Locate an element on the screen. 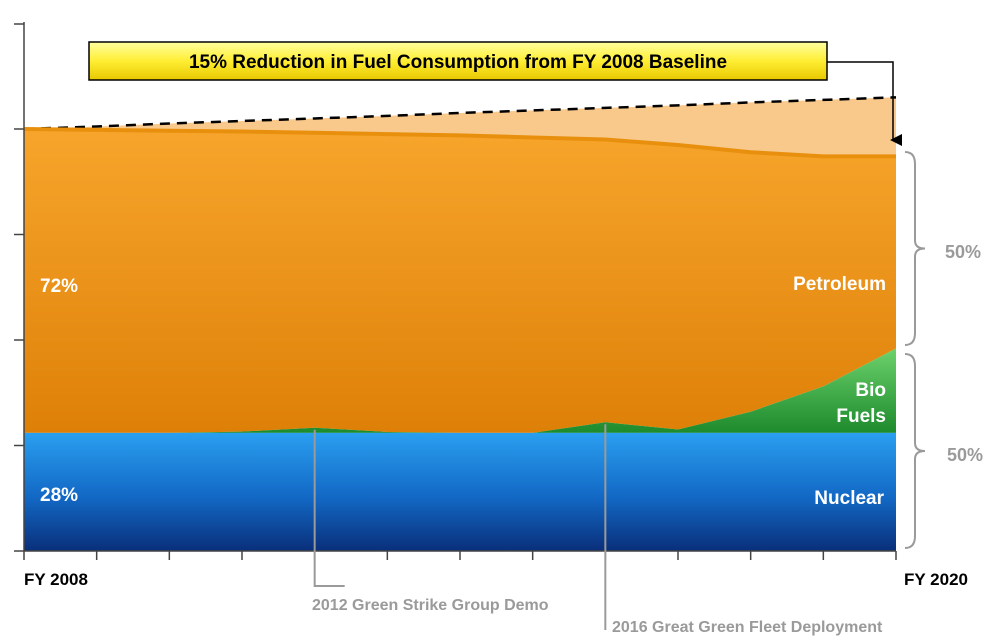 This screenshot has height=637, width=1000. annotation-2016-label: 2016 Great Green Fleet Deployment is located at coordinates (747, 627).